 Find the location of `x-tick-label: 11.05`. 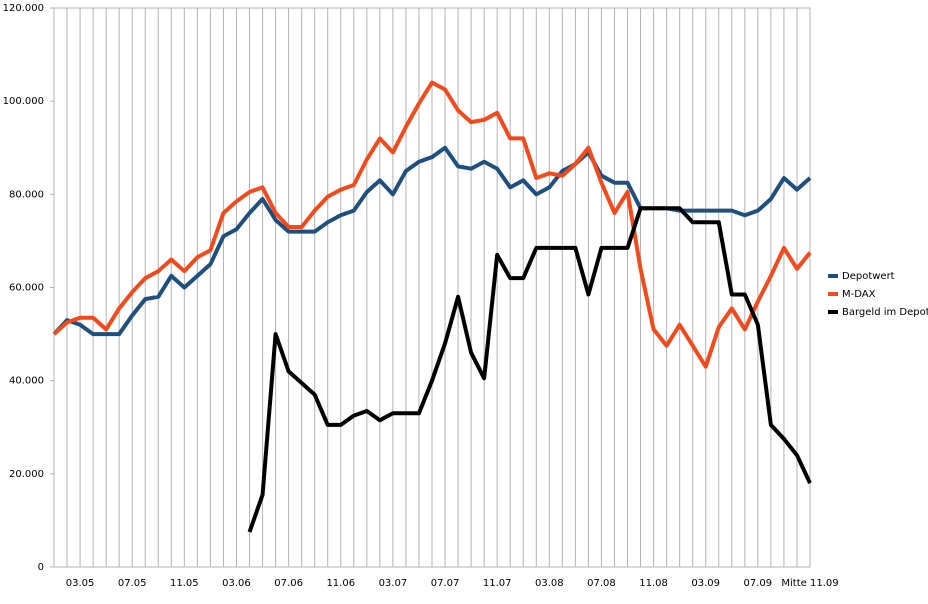

x-tick-label: 11.05 is located at coordinates (184, 583).